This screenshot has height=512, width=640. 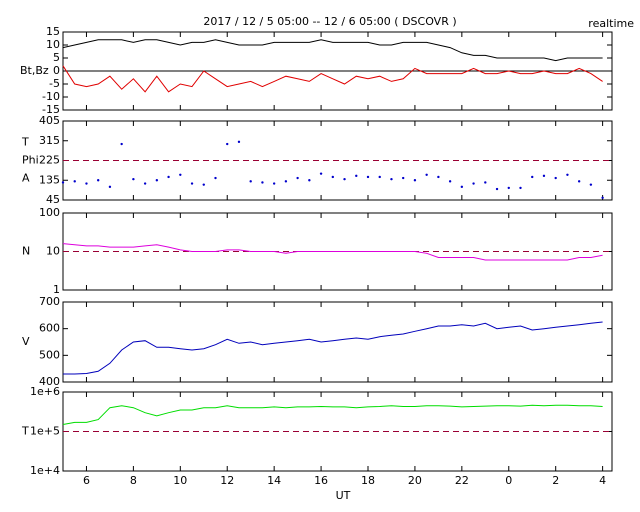 I want to click on y-tick-label: 600, so click(x=49, y=328).